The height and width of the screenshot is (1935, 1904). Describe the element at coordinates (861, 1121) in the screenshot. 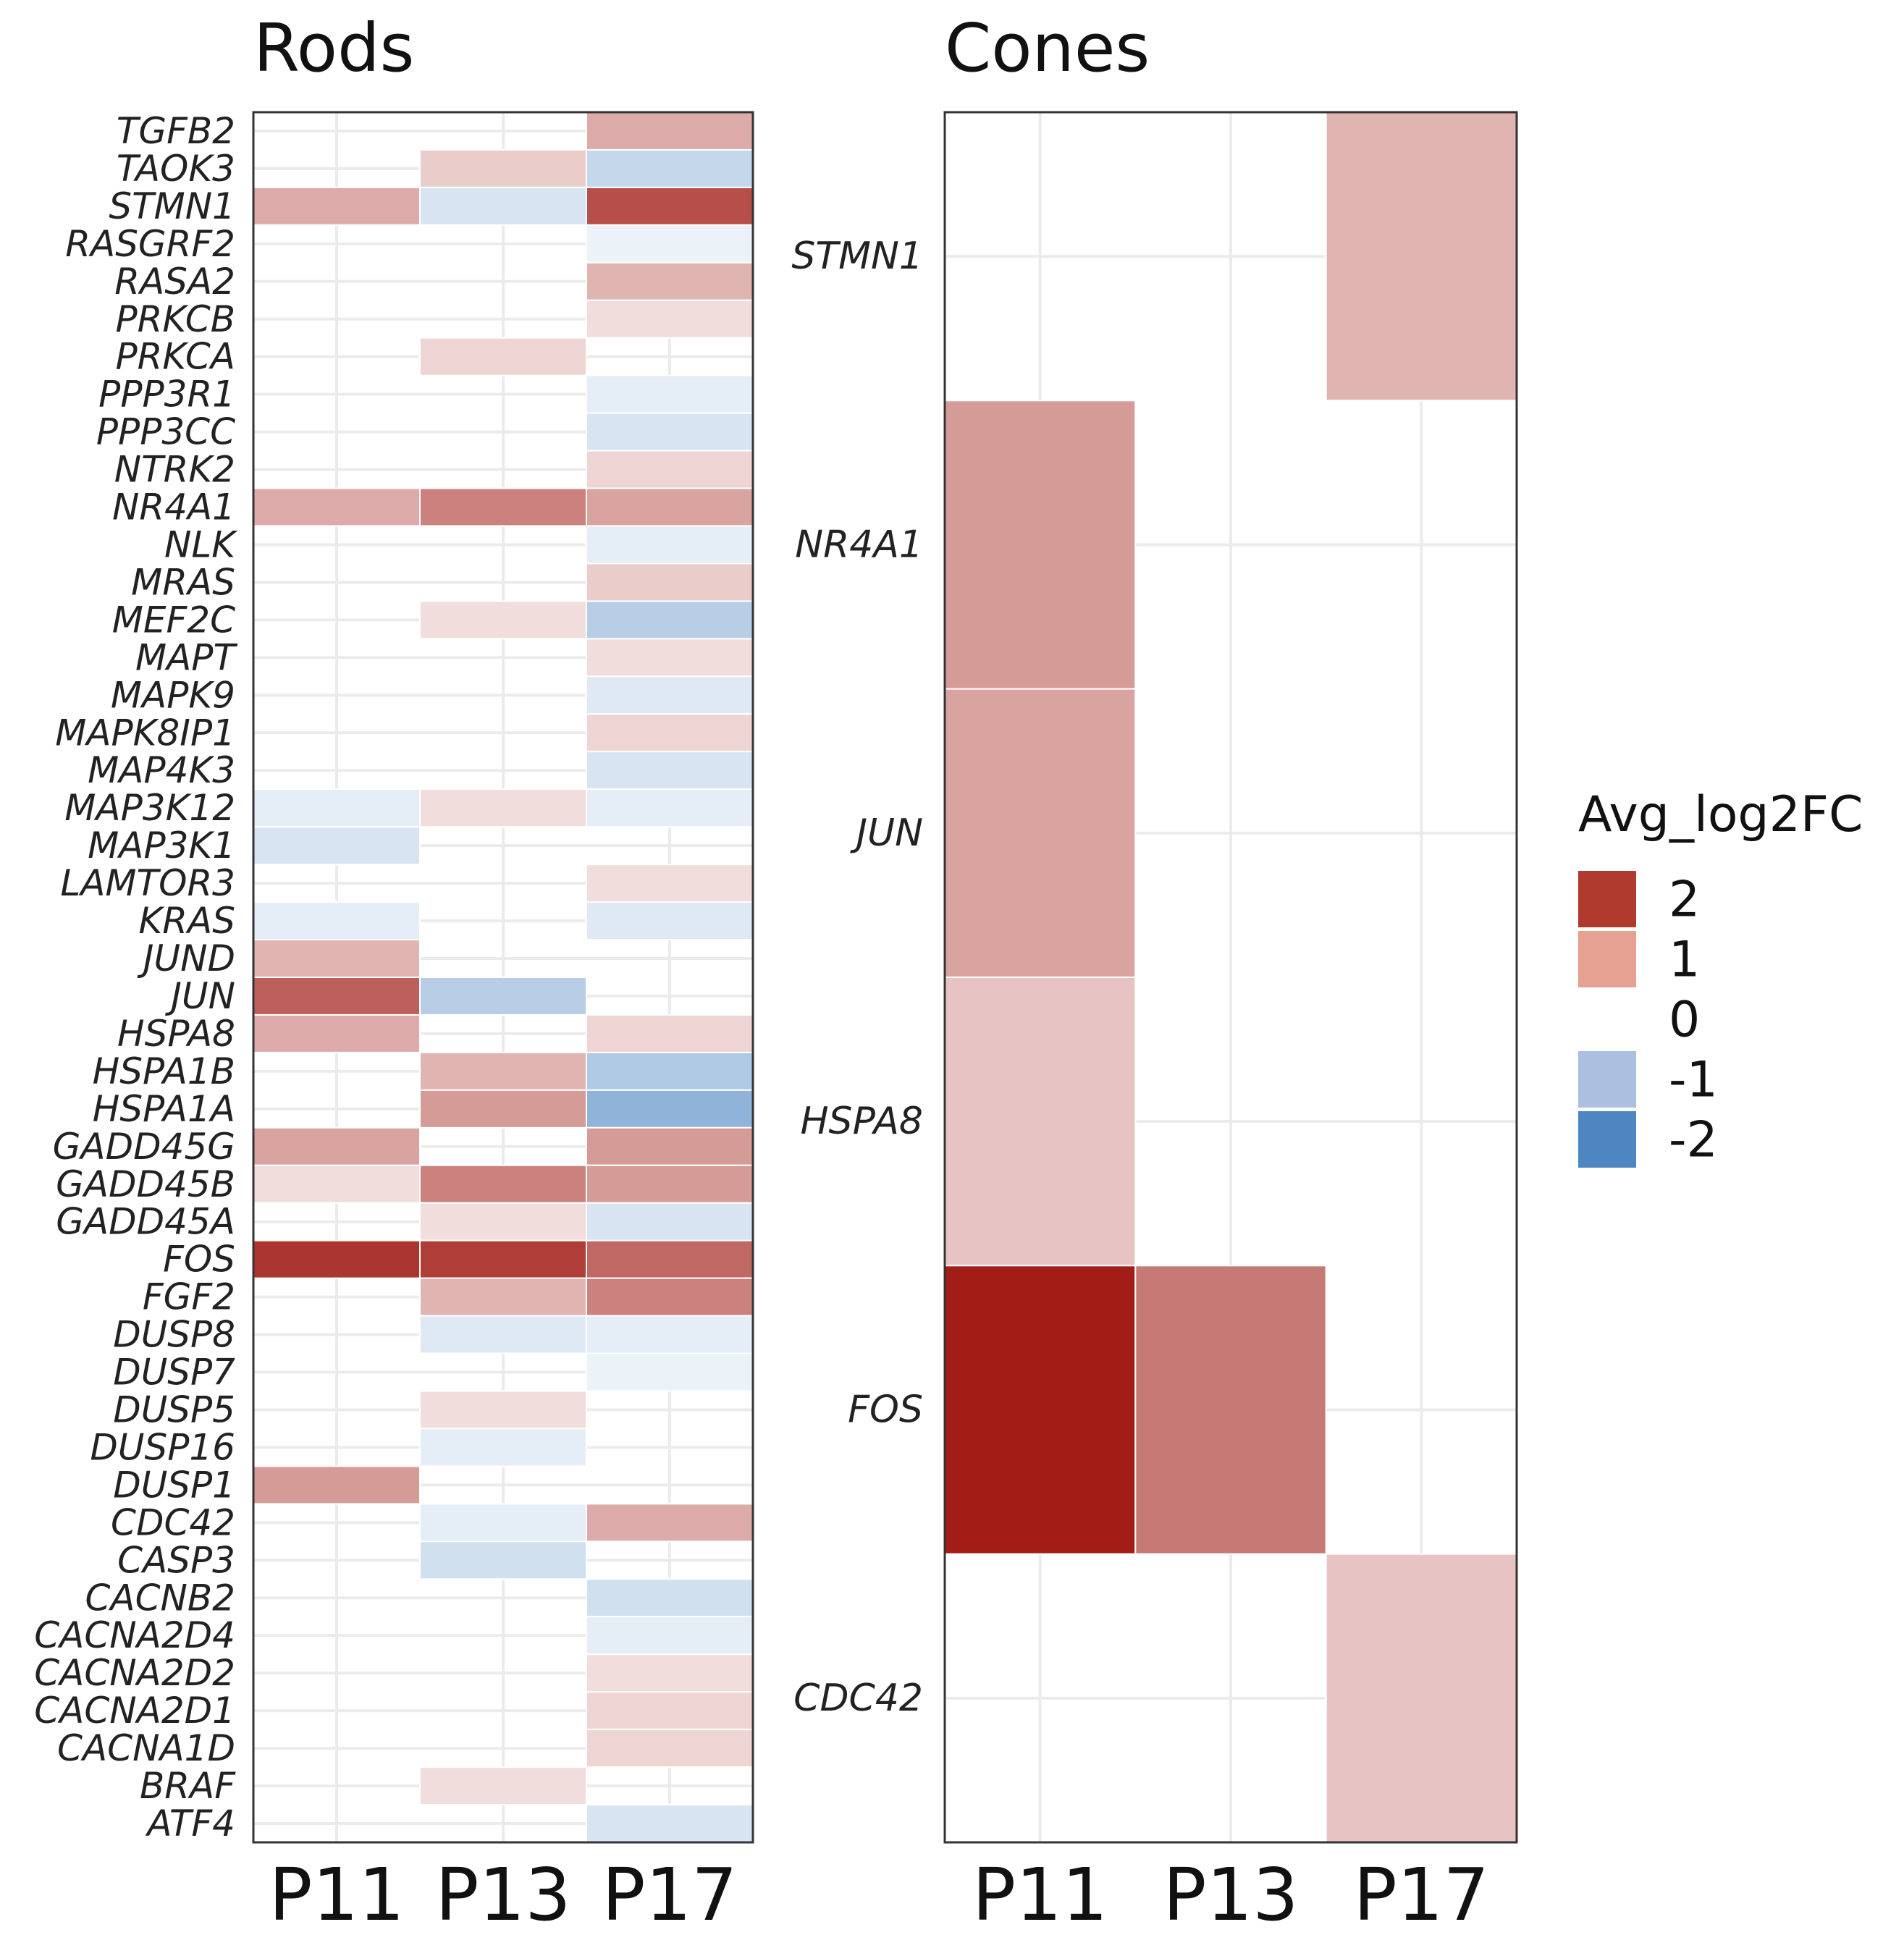

I see `cones-gene-label-hspa8: HSPA8` at that location.